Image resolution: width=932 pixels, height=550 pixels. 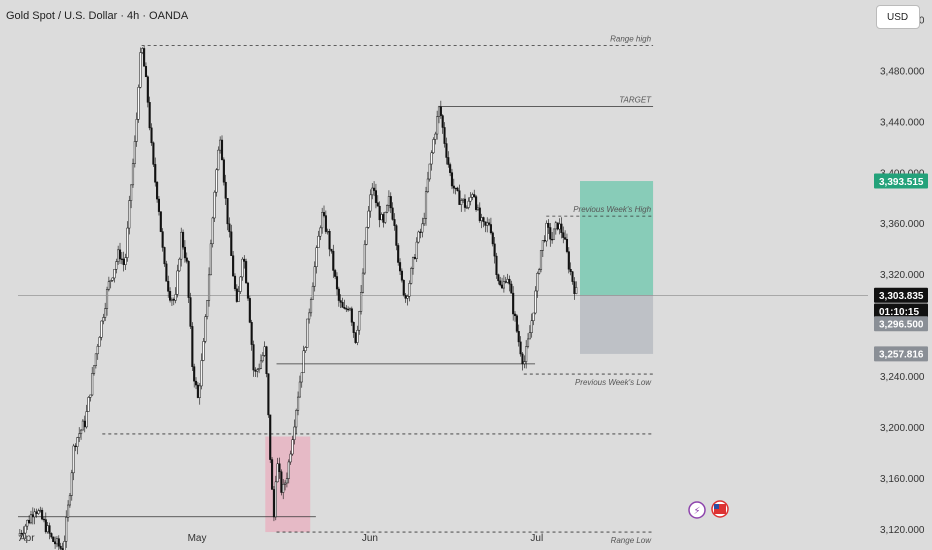 I want to click on prev-week-low-label: Previous Week's Low, so click(x=613, y=382).